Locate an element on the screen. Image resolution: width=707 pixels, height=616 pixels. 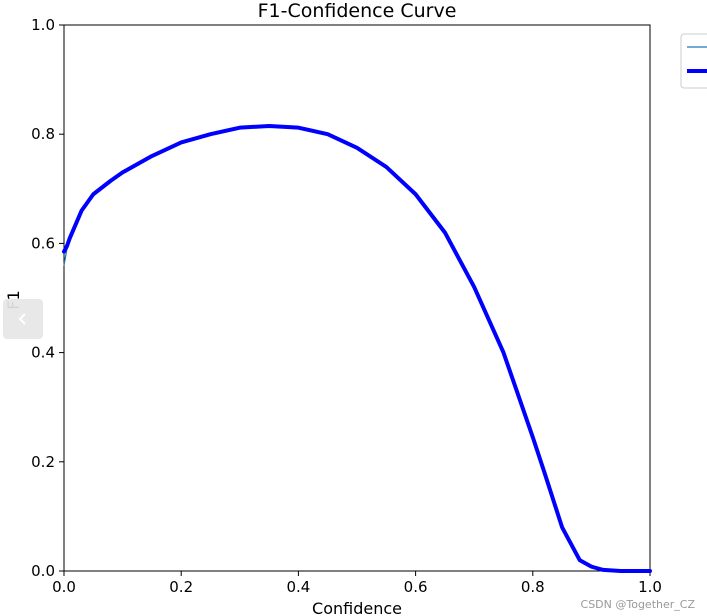
y-tick-label: 0.2 is located at coordinates (43, 462).